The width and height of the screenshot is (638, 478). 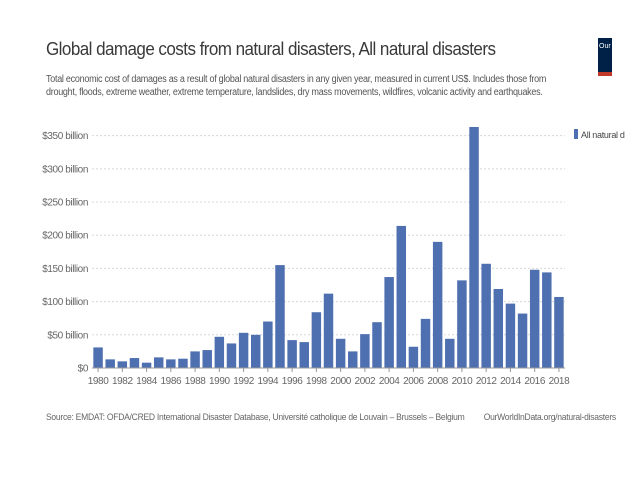 I want to click on bar-2009, so click(x=450, y=353).